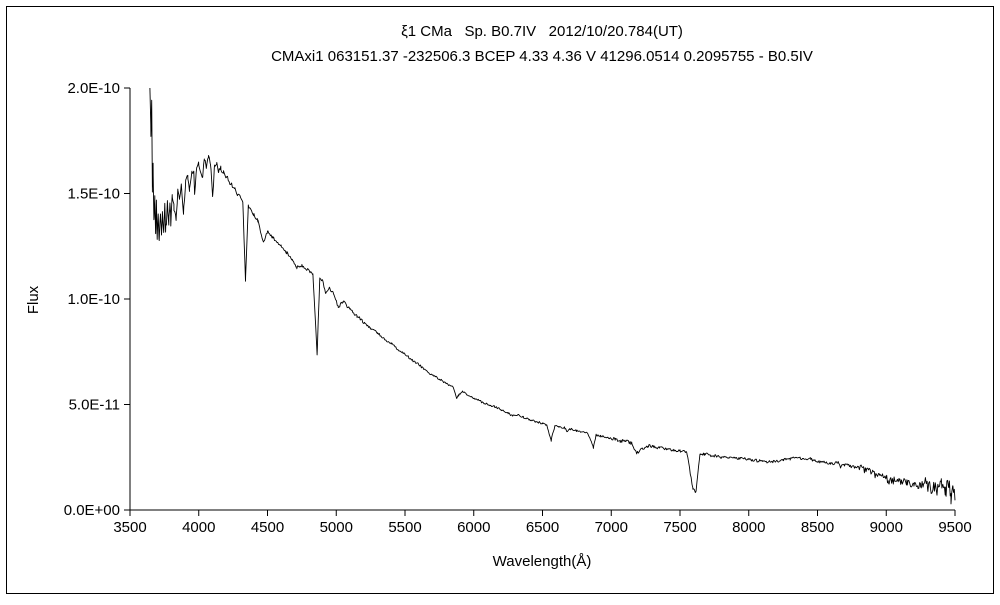  I want to click on y-tick-marks, so click(127, 299).